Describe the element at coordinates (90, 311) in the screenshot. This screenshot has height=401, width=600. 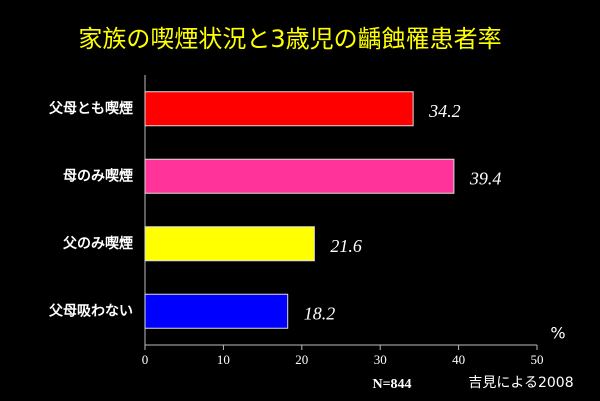
I see `y-tick-label: 父母吸わない` at that location.